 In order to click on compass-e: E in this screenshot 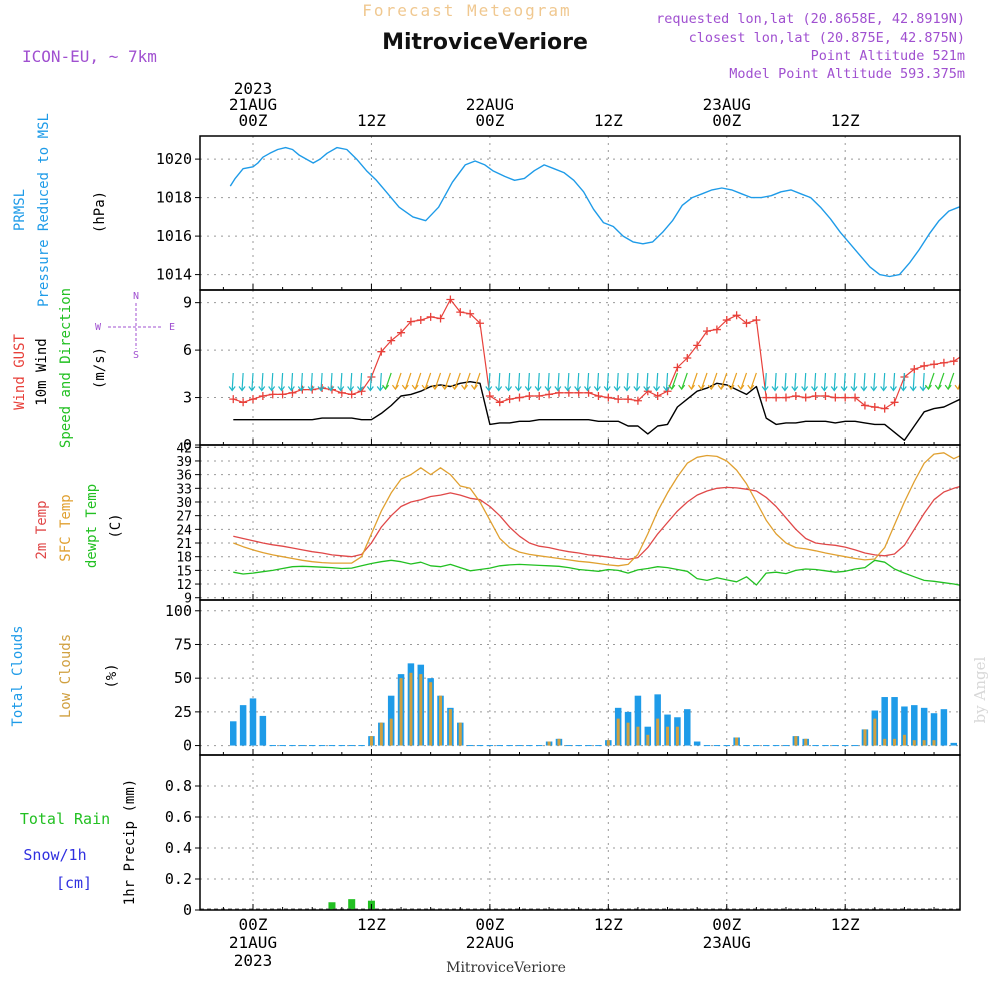, I will do `click(172, 327)`.